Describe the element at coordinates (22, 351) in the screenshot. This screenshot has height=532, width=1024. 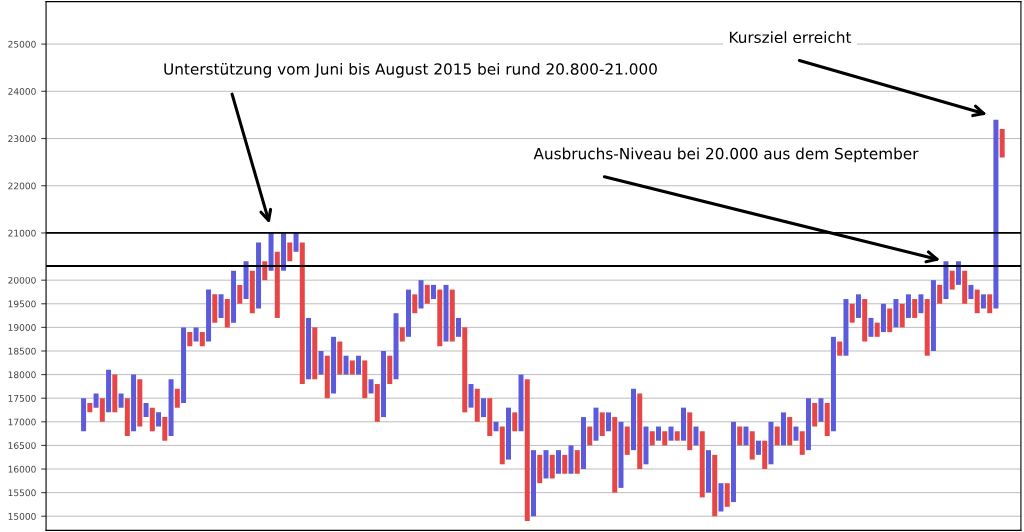
I see `y-tick-label: 18500` at that location.